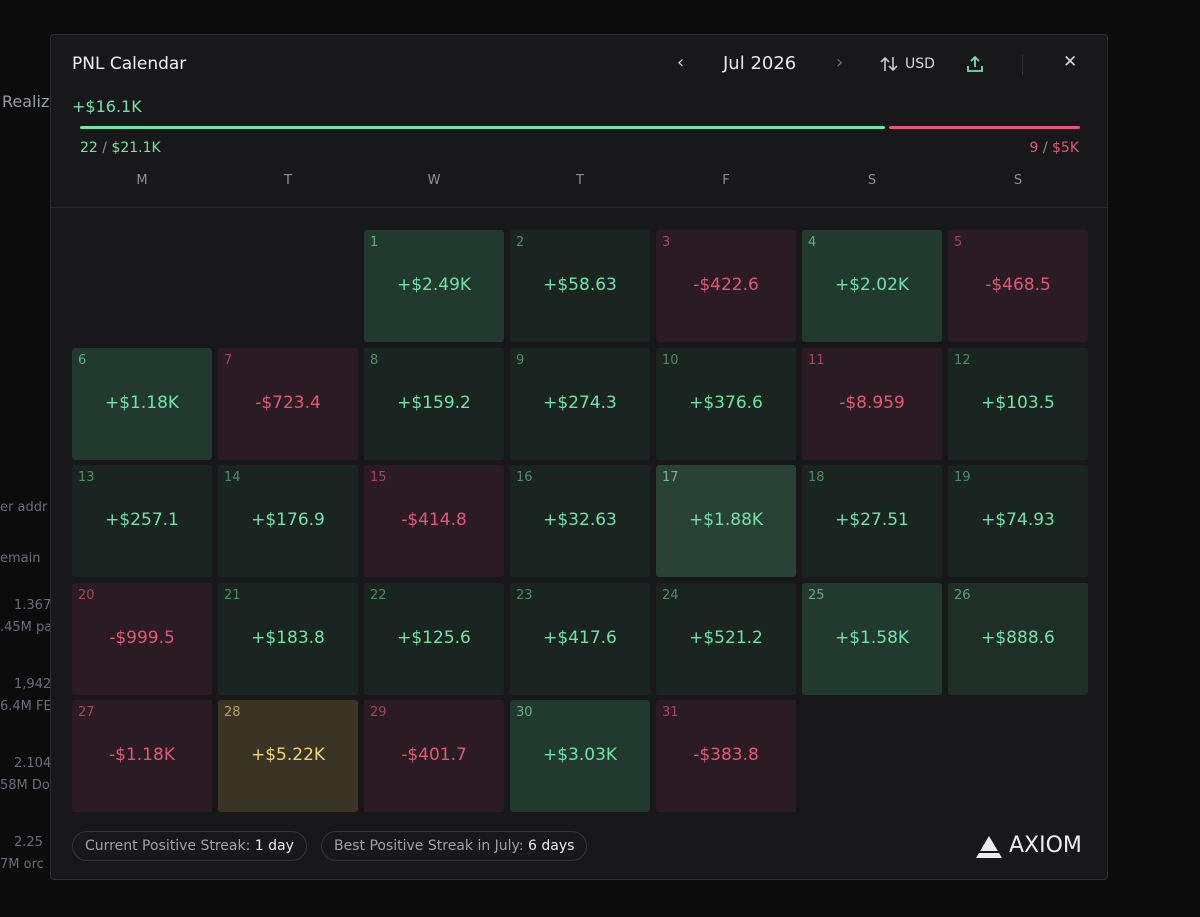 The width and height of the screenshot is (1200, 917). I want to click on day-cell: 19 +$74.93, so click(1018, 521).